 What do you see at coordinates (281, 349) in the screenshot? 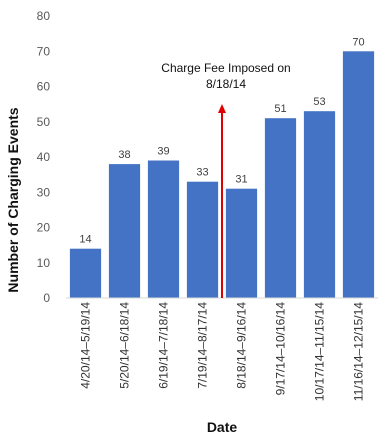
I see `x-tick-label: 9/17/14–10/16/14` at bounding box center [281, 349].